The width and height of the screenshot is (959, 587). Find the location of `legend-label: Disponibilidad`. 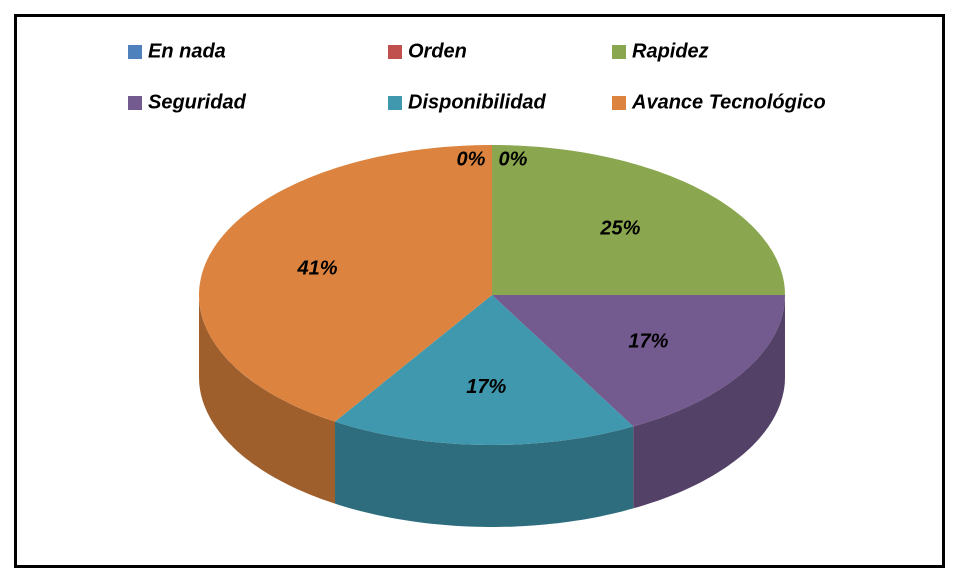

legend-label: Disponibilidad is located at coordinates (477, 102).